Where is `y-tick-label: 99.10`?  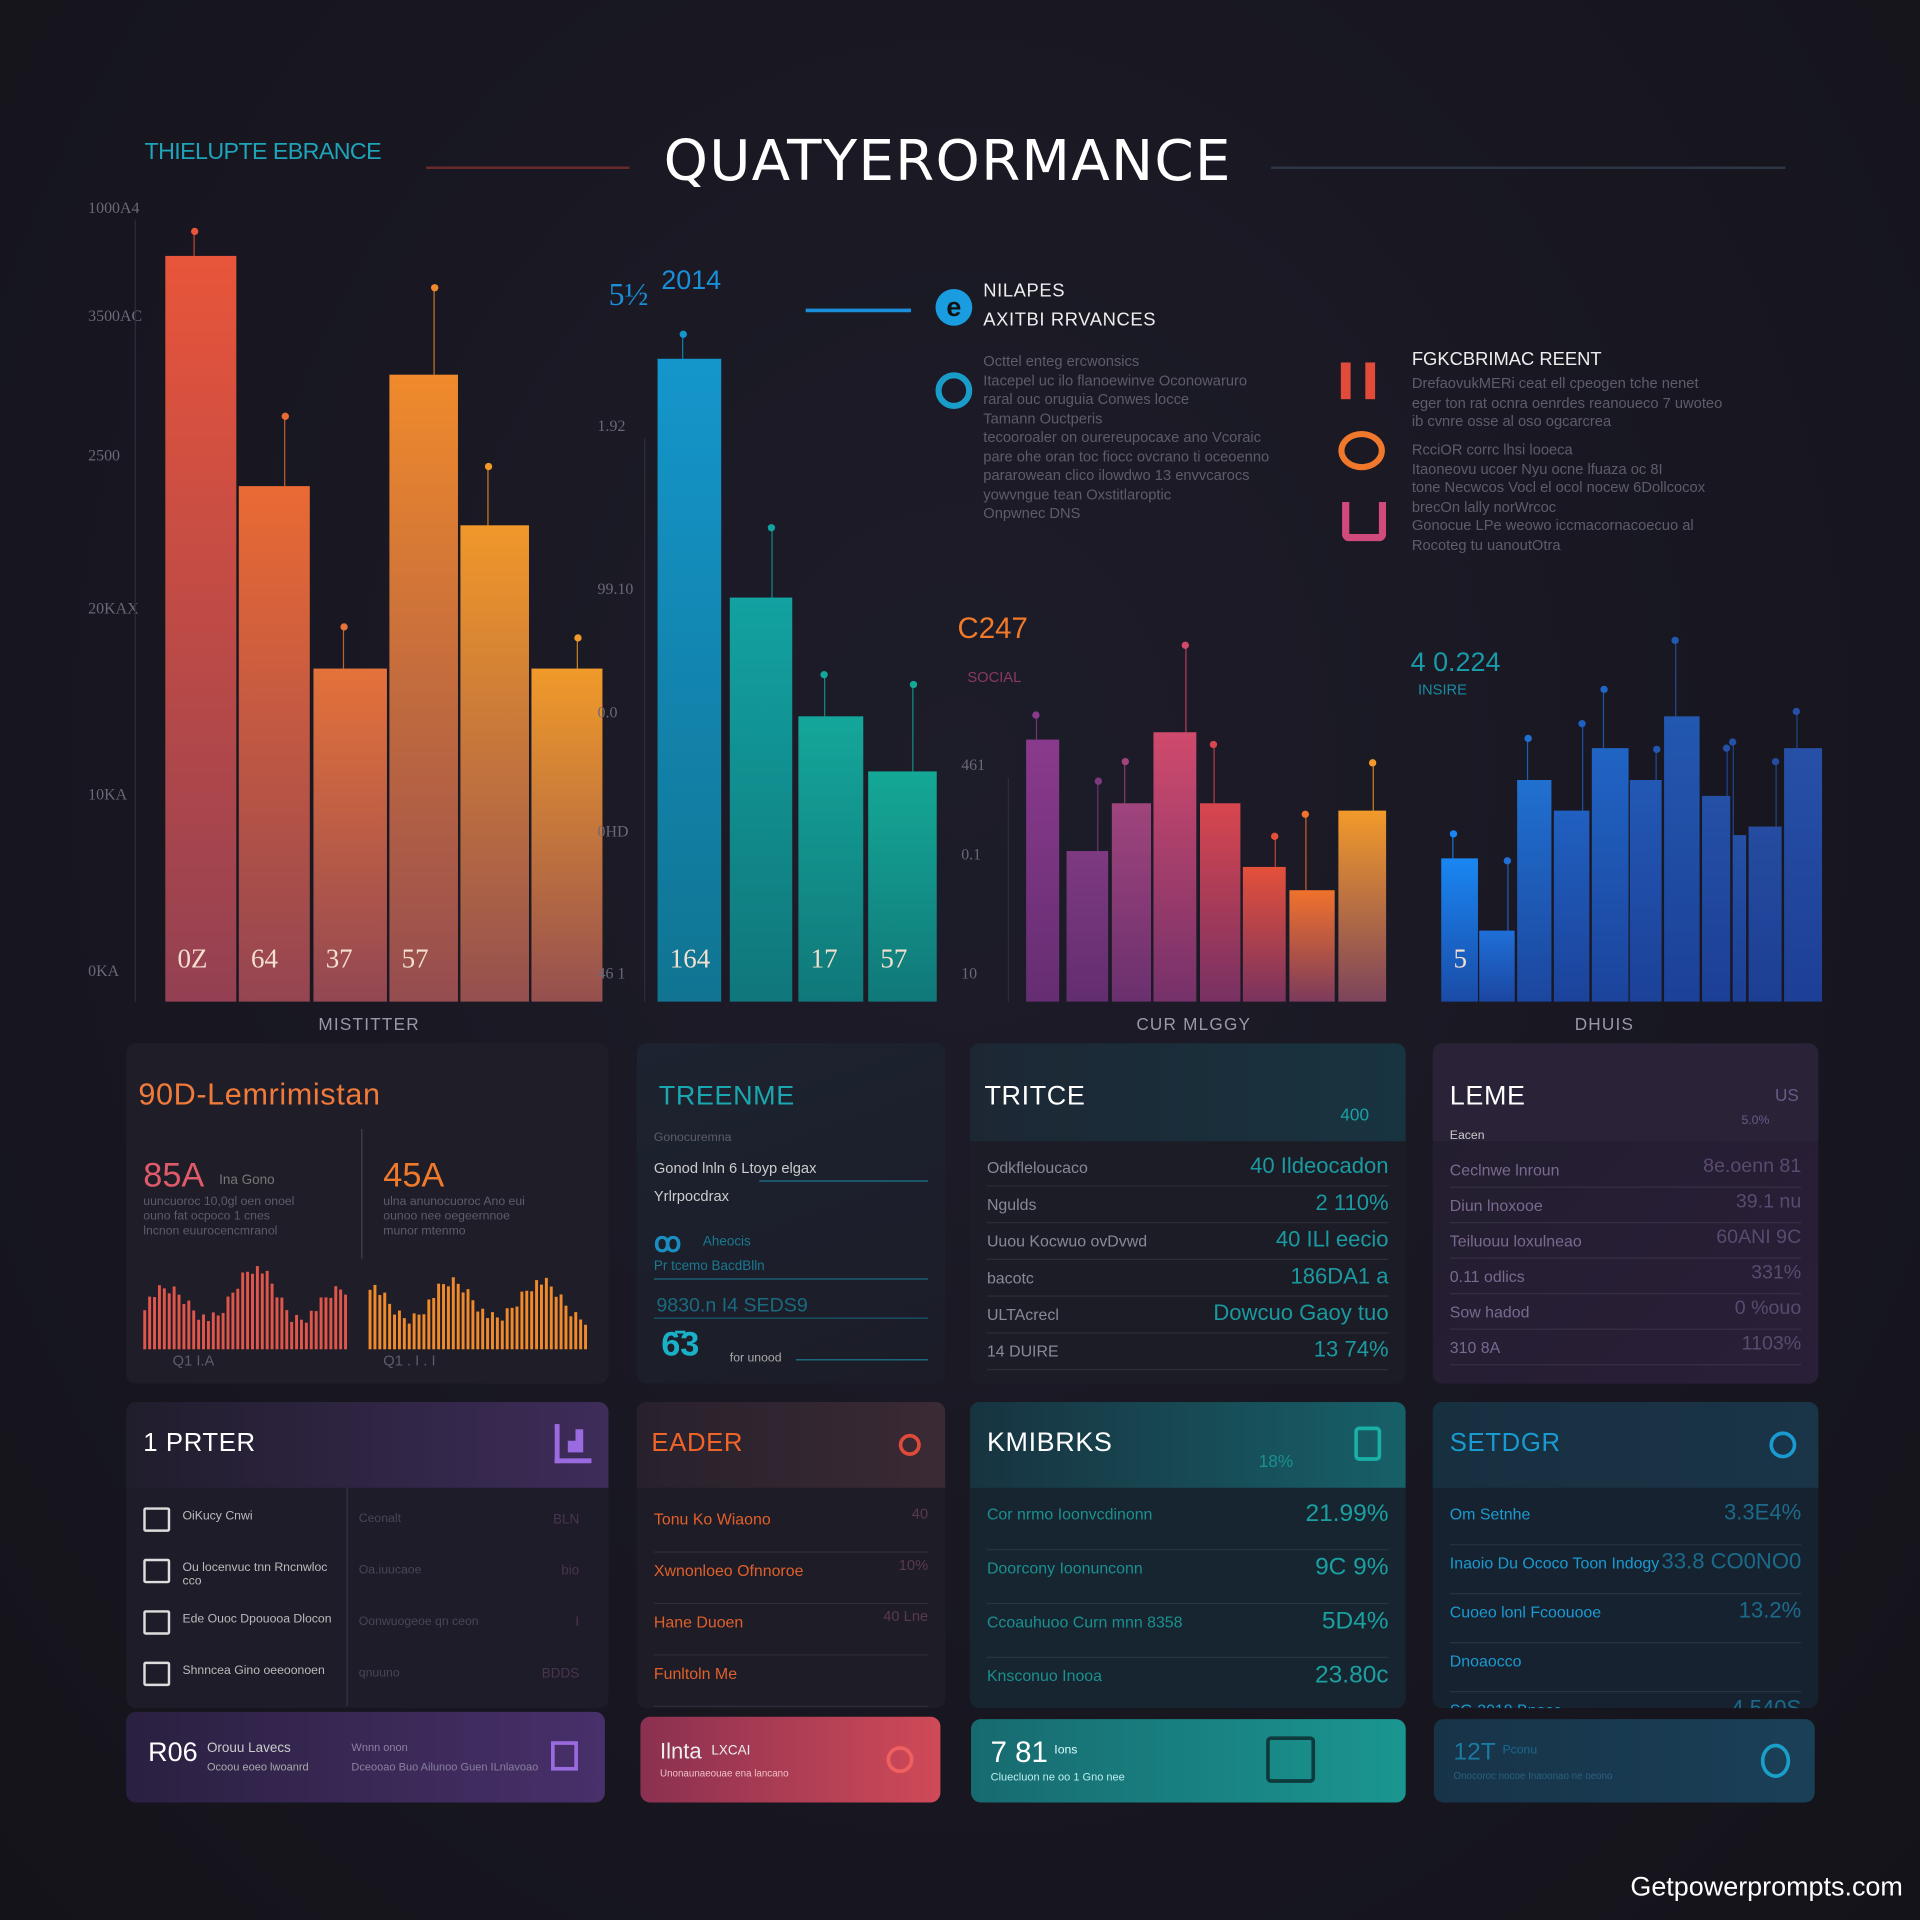 y-tick-label: 99.10 is located at coordinates (615, 588).